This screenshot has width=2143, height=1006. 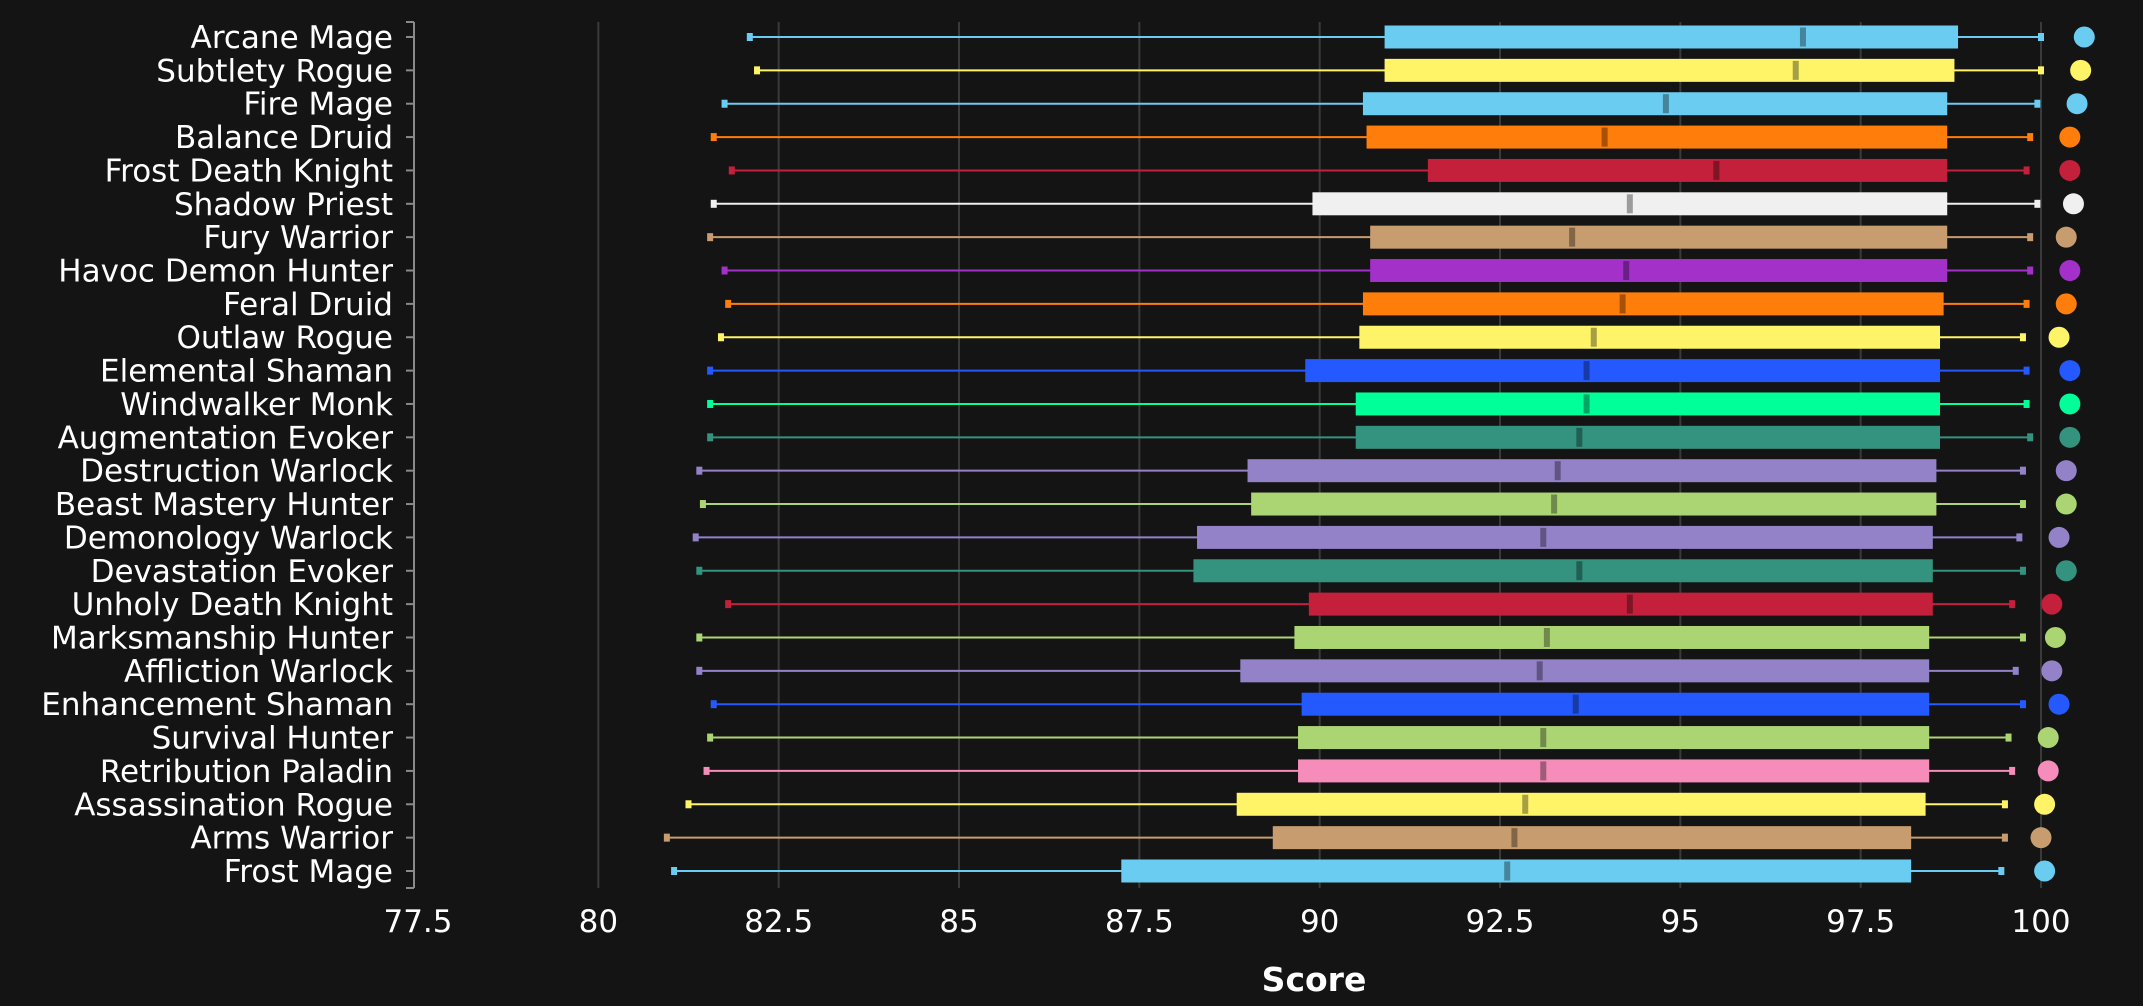 I want to click on category-label: Outlaw Rogue, so click(x=284, y=338).